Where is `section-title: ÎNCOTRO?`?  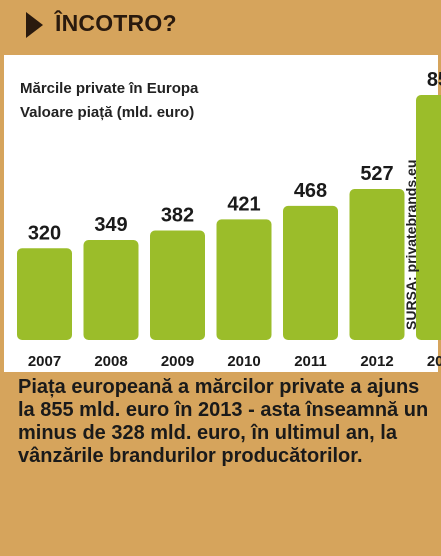 section-title: ÎNCOTRO? is located at coordinates (116, 23).